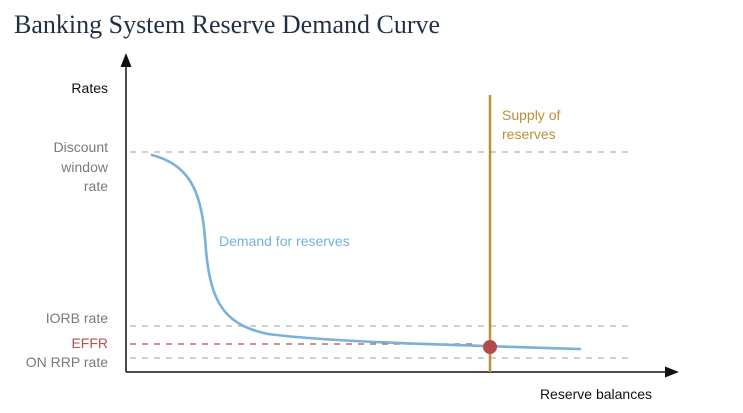 The height and width of the screenshot is (413, 743). Describe the element at coordinates (531, 115) in the screenshot. I see `supply-label-line-1: Supply of` at that location.